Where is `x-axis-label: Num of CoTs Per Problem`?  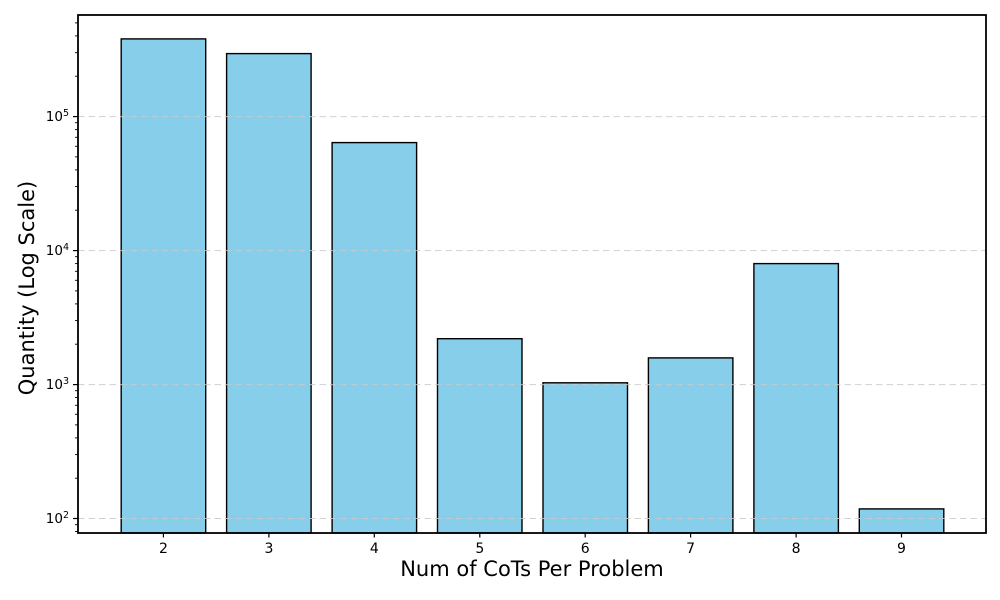 x-axis-label: Num of CoTs Per Problem is located at coordinates (532, 569).